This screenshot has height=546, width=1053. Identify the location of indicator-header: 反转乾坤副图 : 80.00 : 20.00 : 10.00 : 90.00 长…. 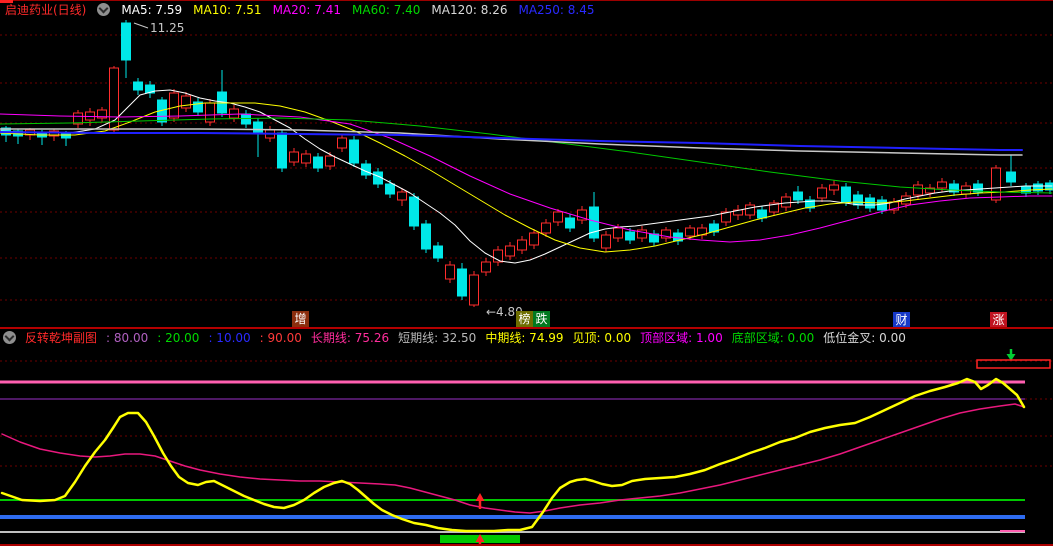
(454, 337).